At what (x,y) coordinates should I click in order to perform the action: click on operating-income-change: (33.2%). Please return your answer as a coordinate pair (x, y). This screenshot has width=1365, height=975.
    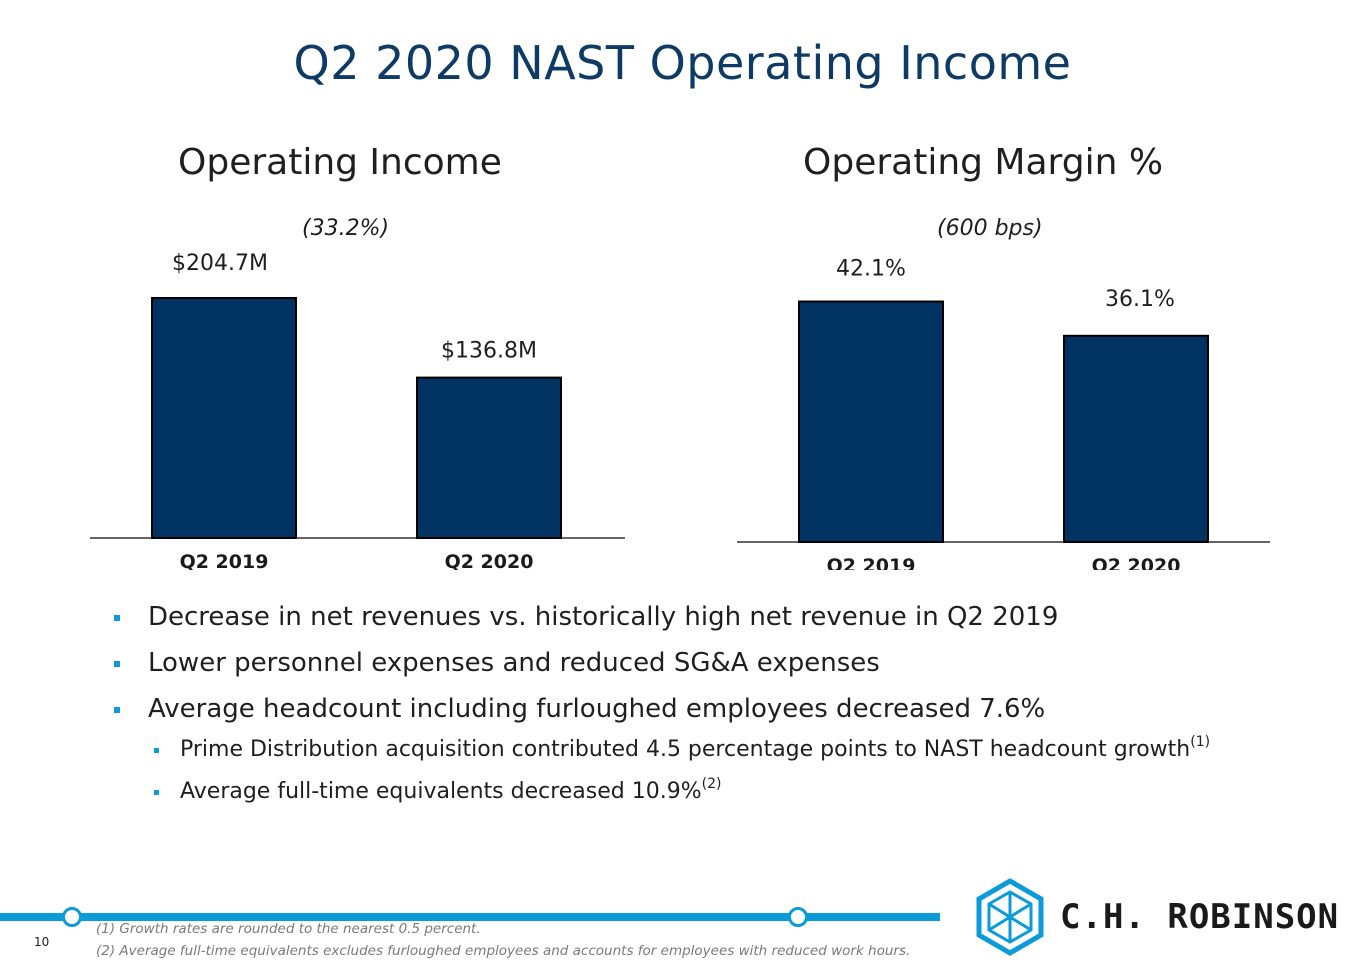
    Looking at the image, I should click on (346, 228).